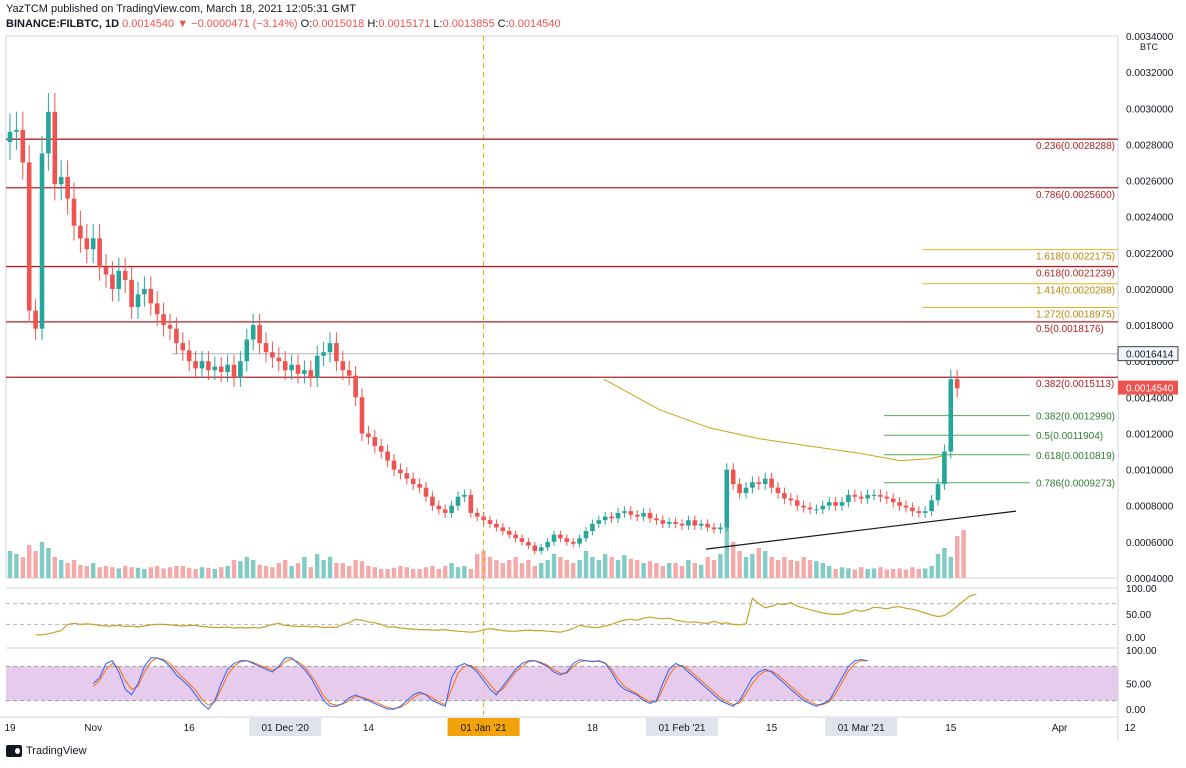  Describe the element at coordinates (46, 751) in the screenshot. I see `tradingview-footer: TradingView` at that location.